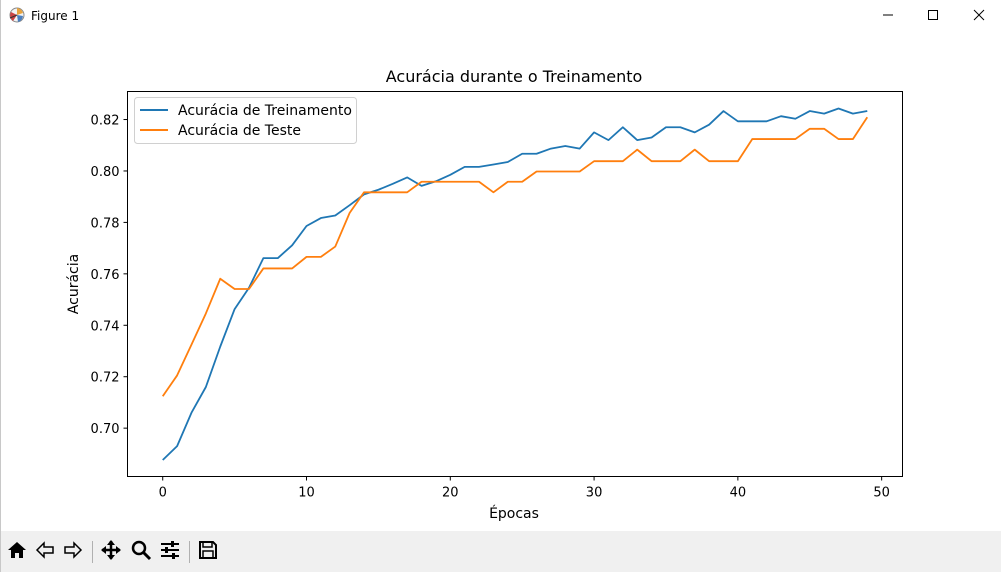  Describe the element at coordinates (105, 223) in the screenshot. I see `y-tick-label: 0.78` at that location.